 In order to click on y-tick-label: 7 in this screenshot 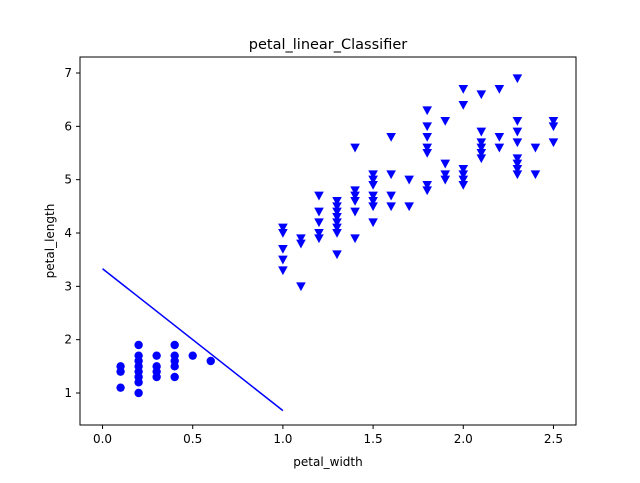, I will do `click(68, 73)`.